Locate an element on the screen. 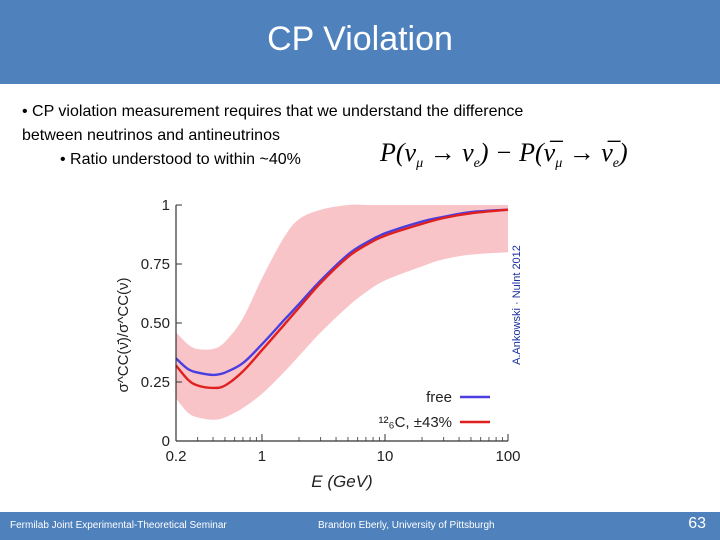  x-tick-label-100: 100 is located at coordinates (507, 456).